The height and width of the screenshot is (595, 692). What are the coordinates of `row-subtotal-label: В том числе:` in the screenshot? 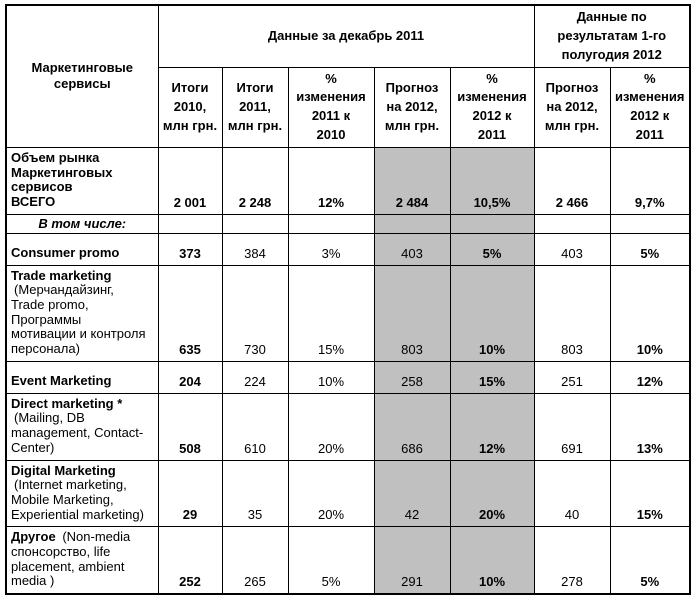 It's located at (348, 223).